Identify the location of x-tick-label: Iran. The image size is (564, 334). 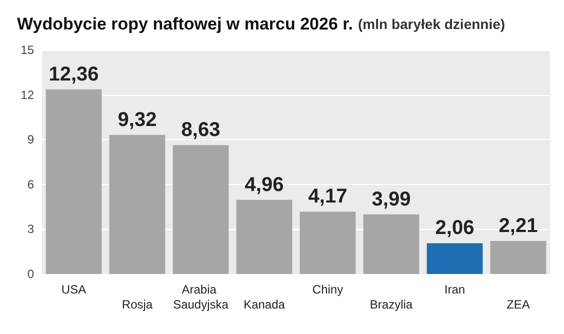
(455, 289).